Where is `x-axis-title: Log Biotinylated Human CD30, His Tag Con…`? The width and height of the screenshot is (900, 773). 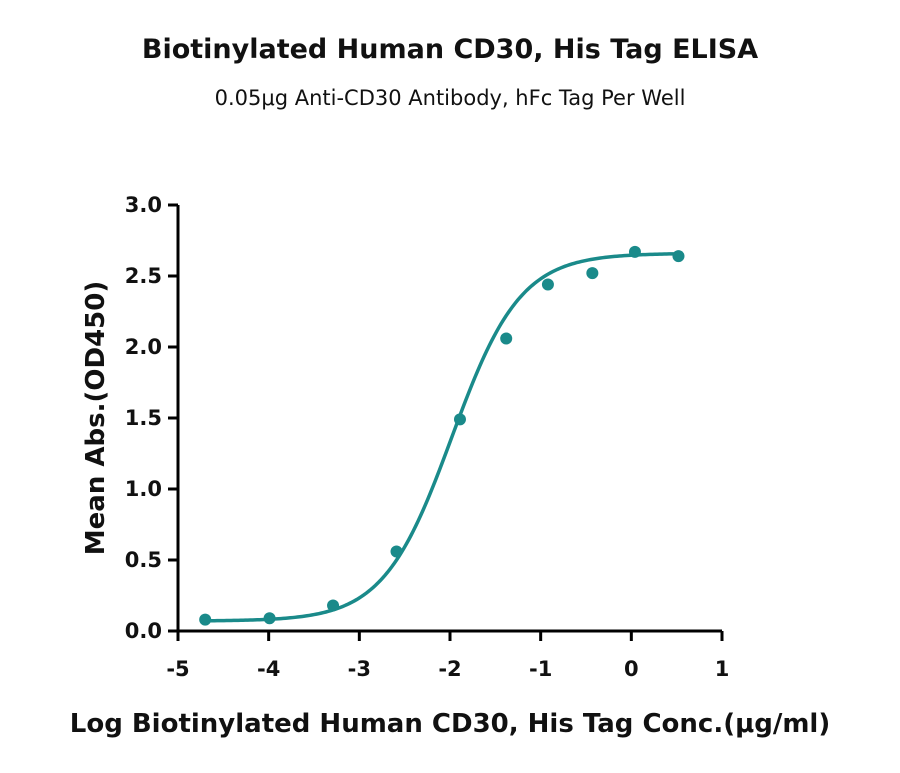 x-axis-title: Log Biotinylated Human CD30, His Tag Con… is located at coordinates (450, 724).